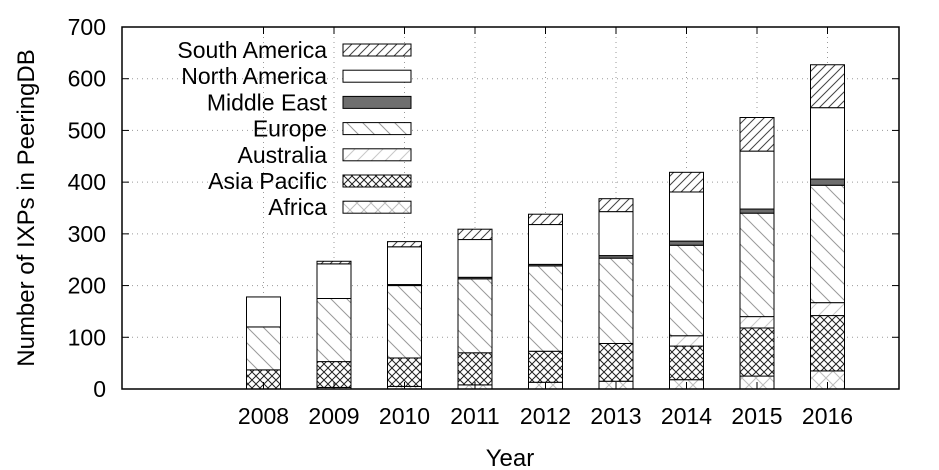 The width and height of the screenshot is (939, 470). I want to click on bar-segment-north-america-2010, so click(404, 266).